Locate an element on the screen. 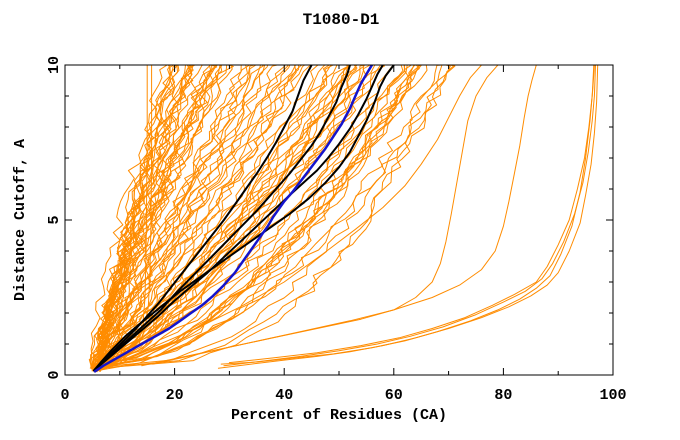 The height and width of the screenshot is (440, 680). x-tick-label: 20 is located at coordinates (175, 395).